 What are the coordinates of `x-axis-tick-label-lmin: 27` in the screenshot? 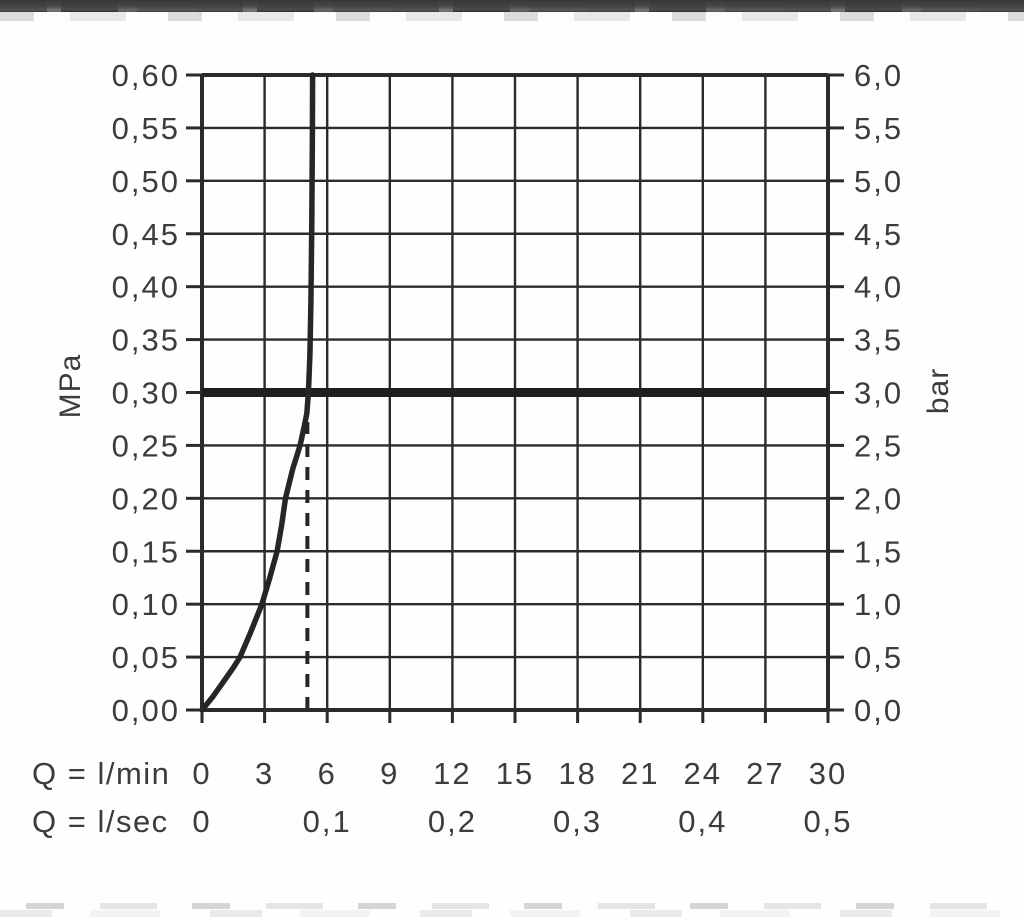 It's located at (765, 773).